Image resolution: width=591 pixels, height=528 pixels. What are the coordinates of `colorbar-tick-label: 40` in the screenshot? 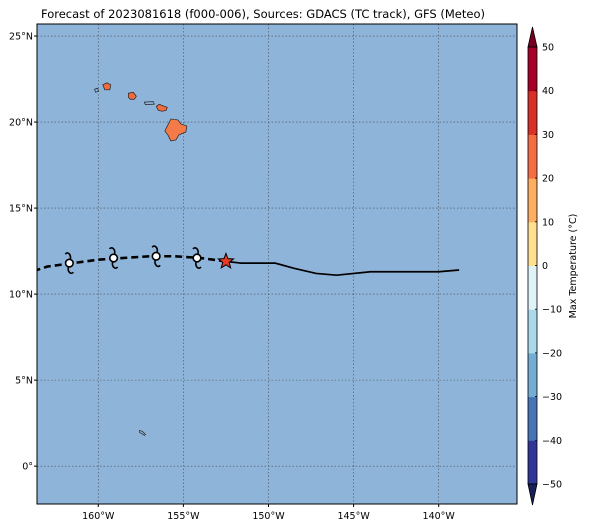 It's located at (548, 91).